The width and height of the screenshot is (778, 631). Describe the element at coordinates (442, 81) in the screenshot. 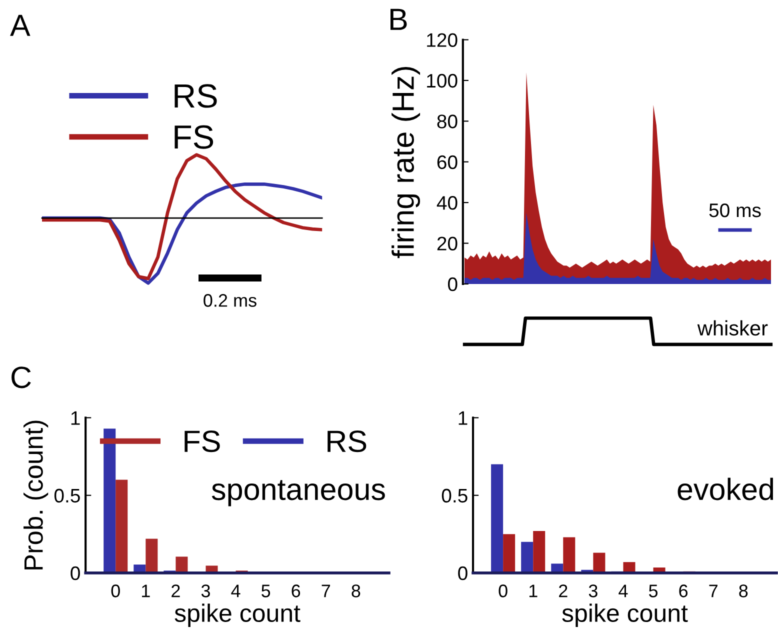

I see `y-tick-label: 100` at that location.